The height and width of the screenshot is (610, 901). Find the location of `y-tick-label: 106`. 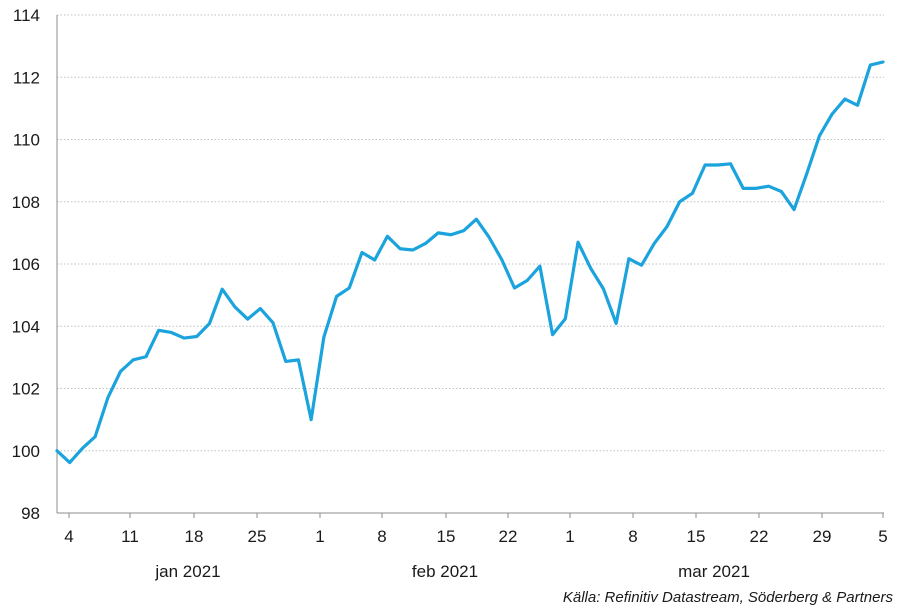

y-tick-label: 106 is located at coordinates (26, 264).